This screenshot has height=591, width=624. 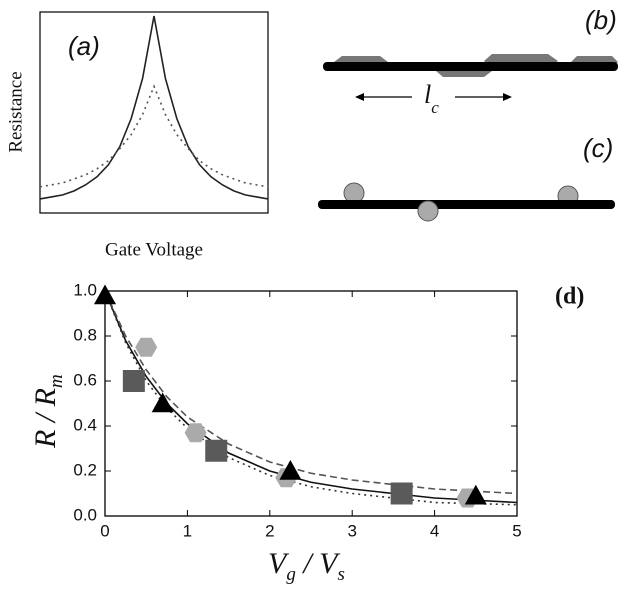 I want to click on y-tick-label: 0.0, so click(x=85, y=514).